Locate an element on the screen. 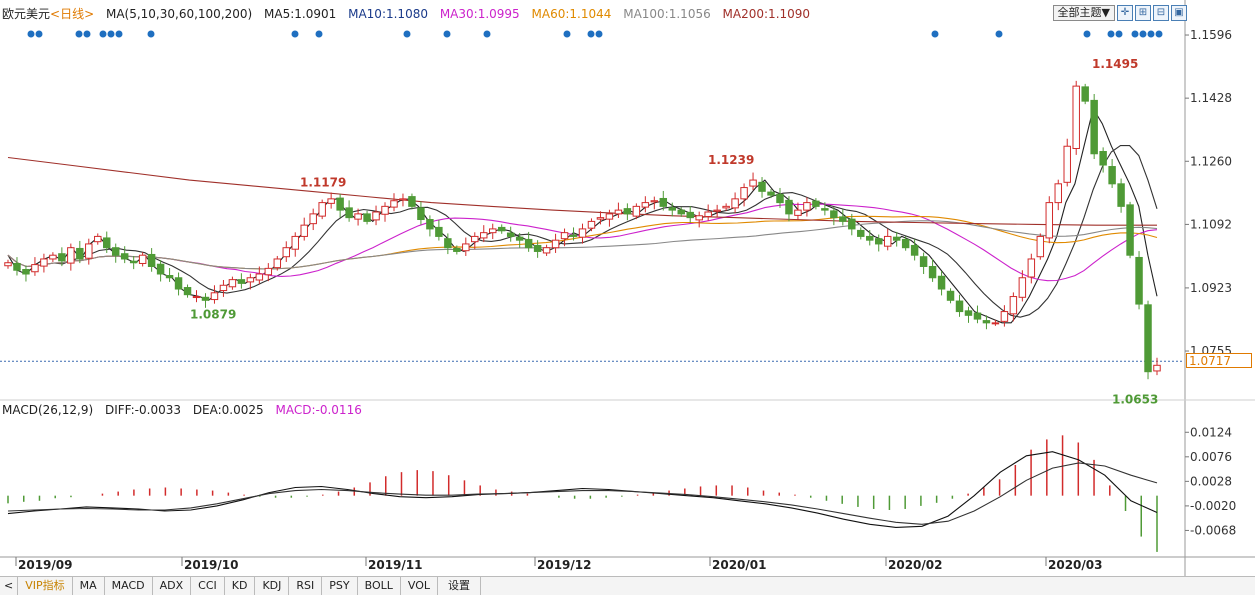 This screenshot has height=595, width=1255. layout-icon: ⊟ is located at coordinates (1161, 13).